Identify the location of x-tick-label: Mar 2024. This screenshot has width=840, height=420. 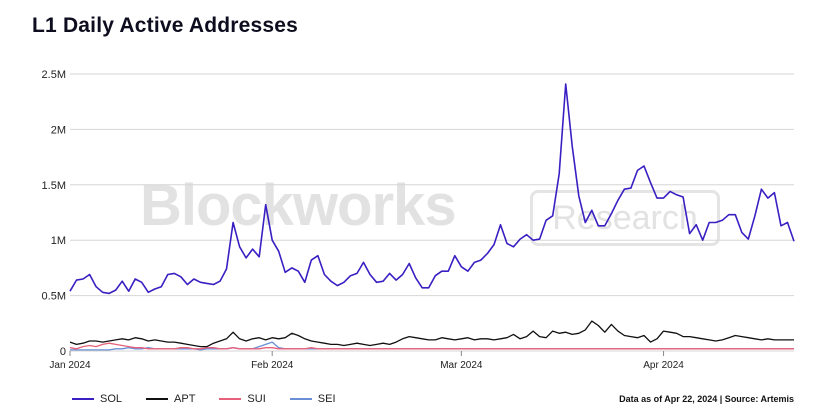
(461, 365).